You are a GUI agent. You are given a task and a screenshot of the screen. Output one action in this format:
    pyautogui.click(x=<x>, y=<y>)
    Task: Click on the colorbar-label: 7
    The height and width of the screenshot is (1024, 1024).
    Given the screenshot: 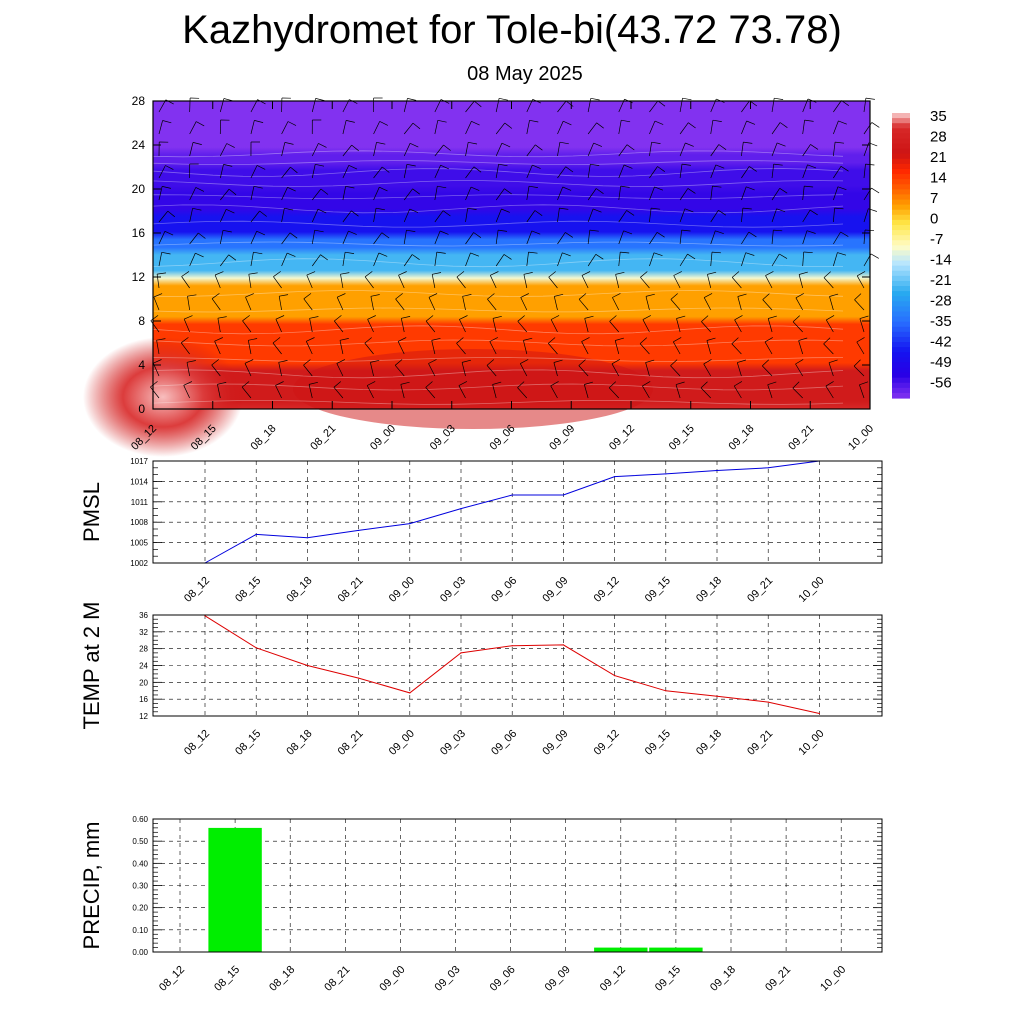 What is the action you would take?
    pyautogui.click(x=934, y=198)
    